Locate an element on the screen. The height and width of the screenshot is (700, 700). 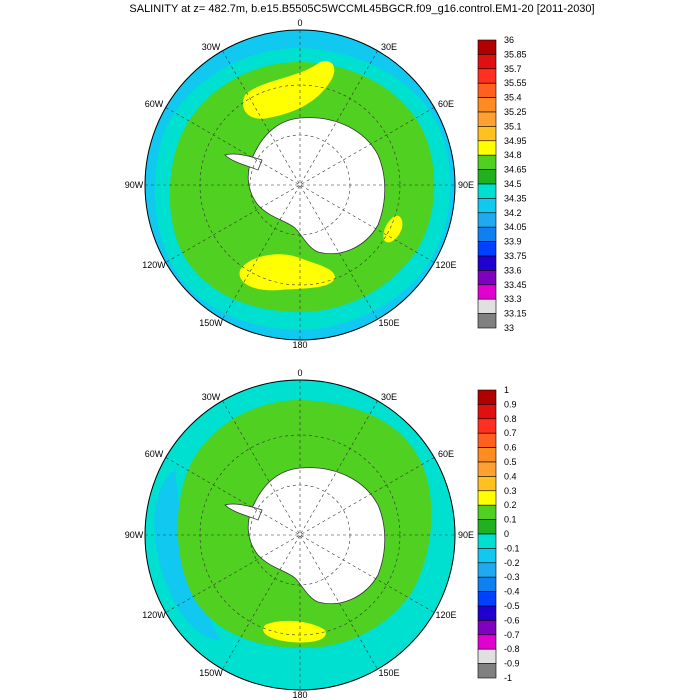
colorbar-label: 33.3 is located at coordinates (513, 299).